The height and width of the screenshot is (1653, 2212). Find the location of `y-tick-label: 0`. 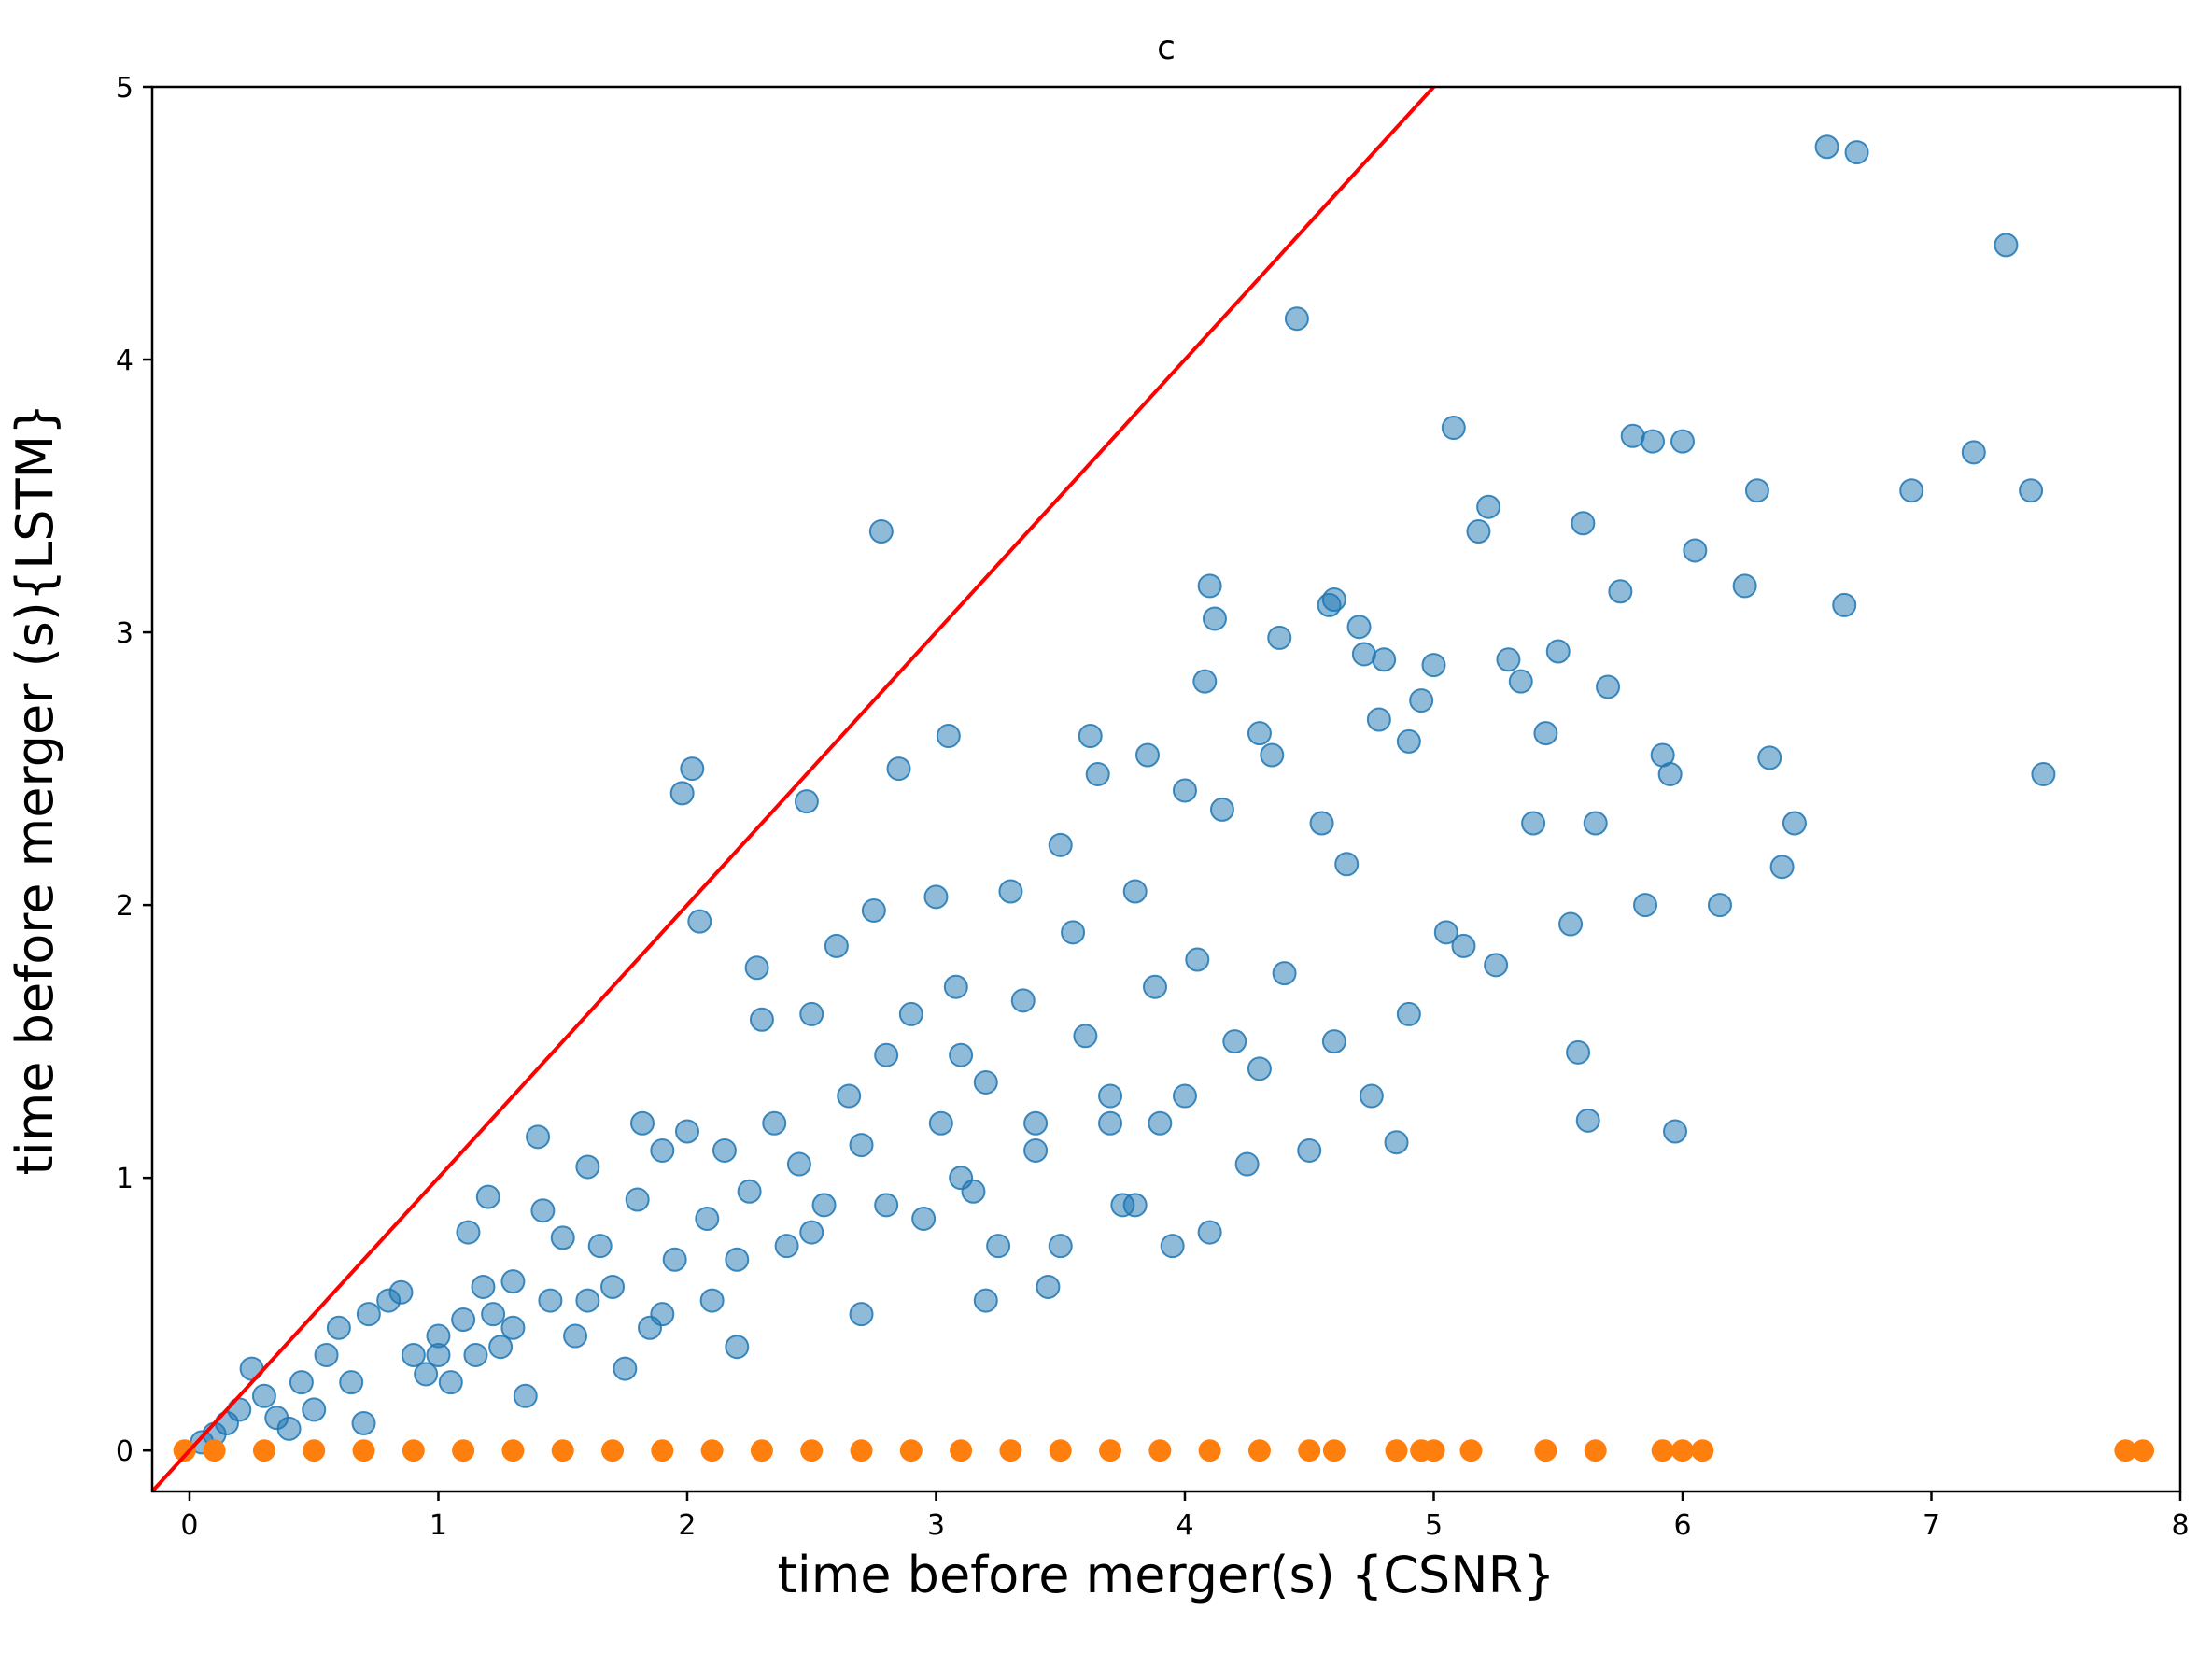

y-tick-label: 0 is located at coordinates (125, 1451).